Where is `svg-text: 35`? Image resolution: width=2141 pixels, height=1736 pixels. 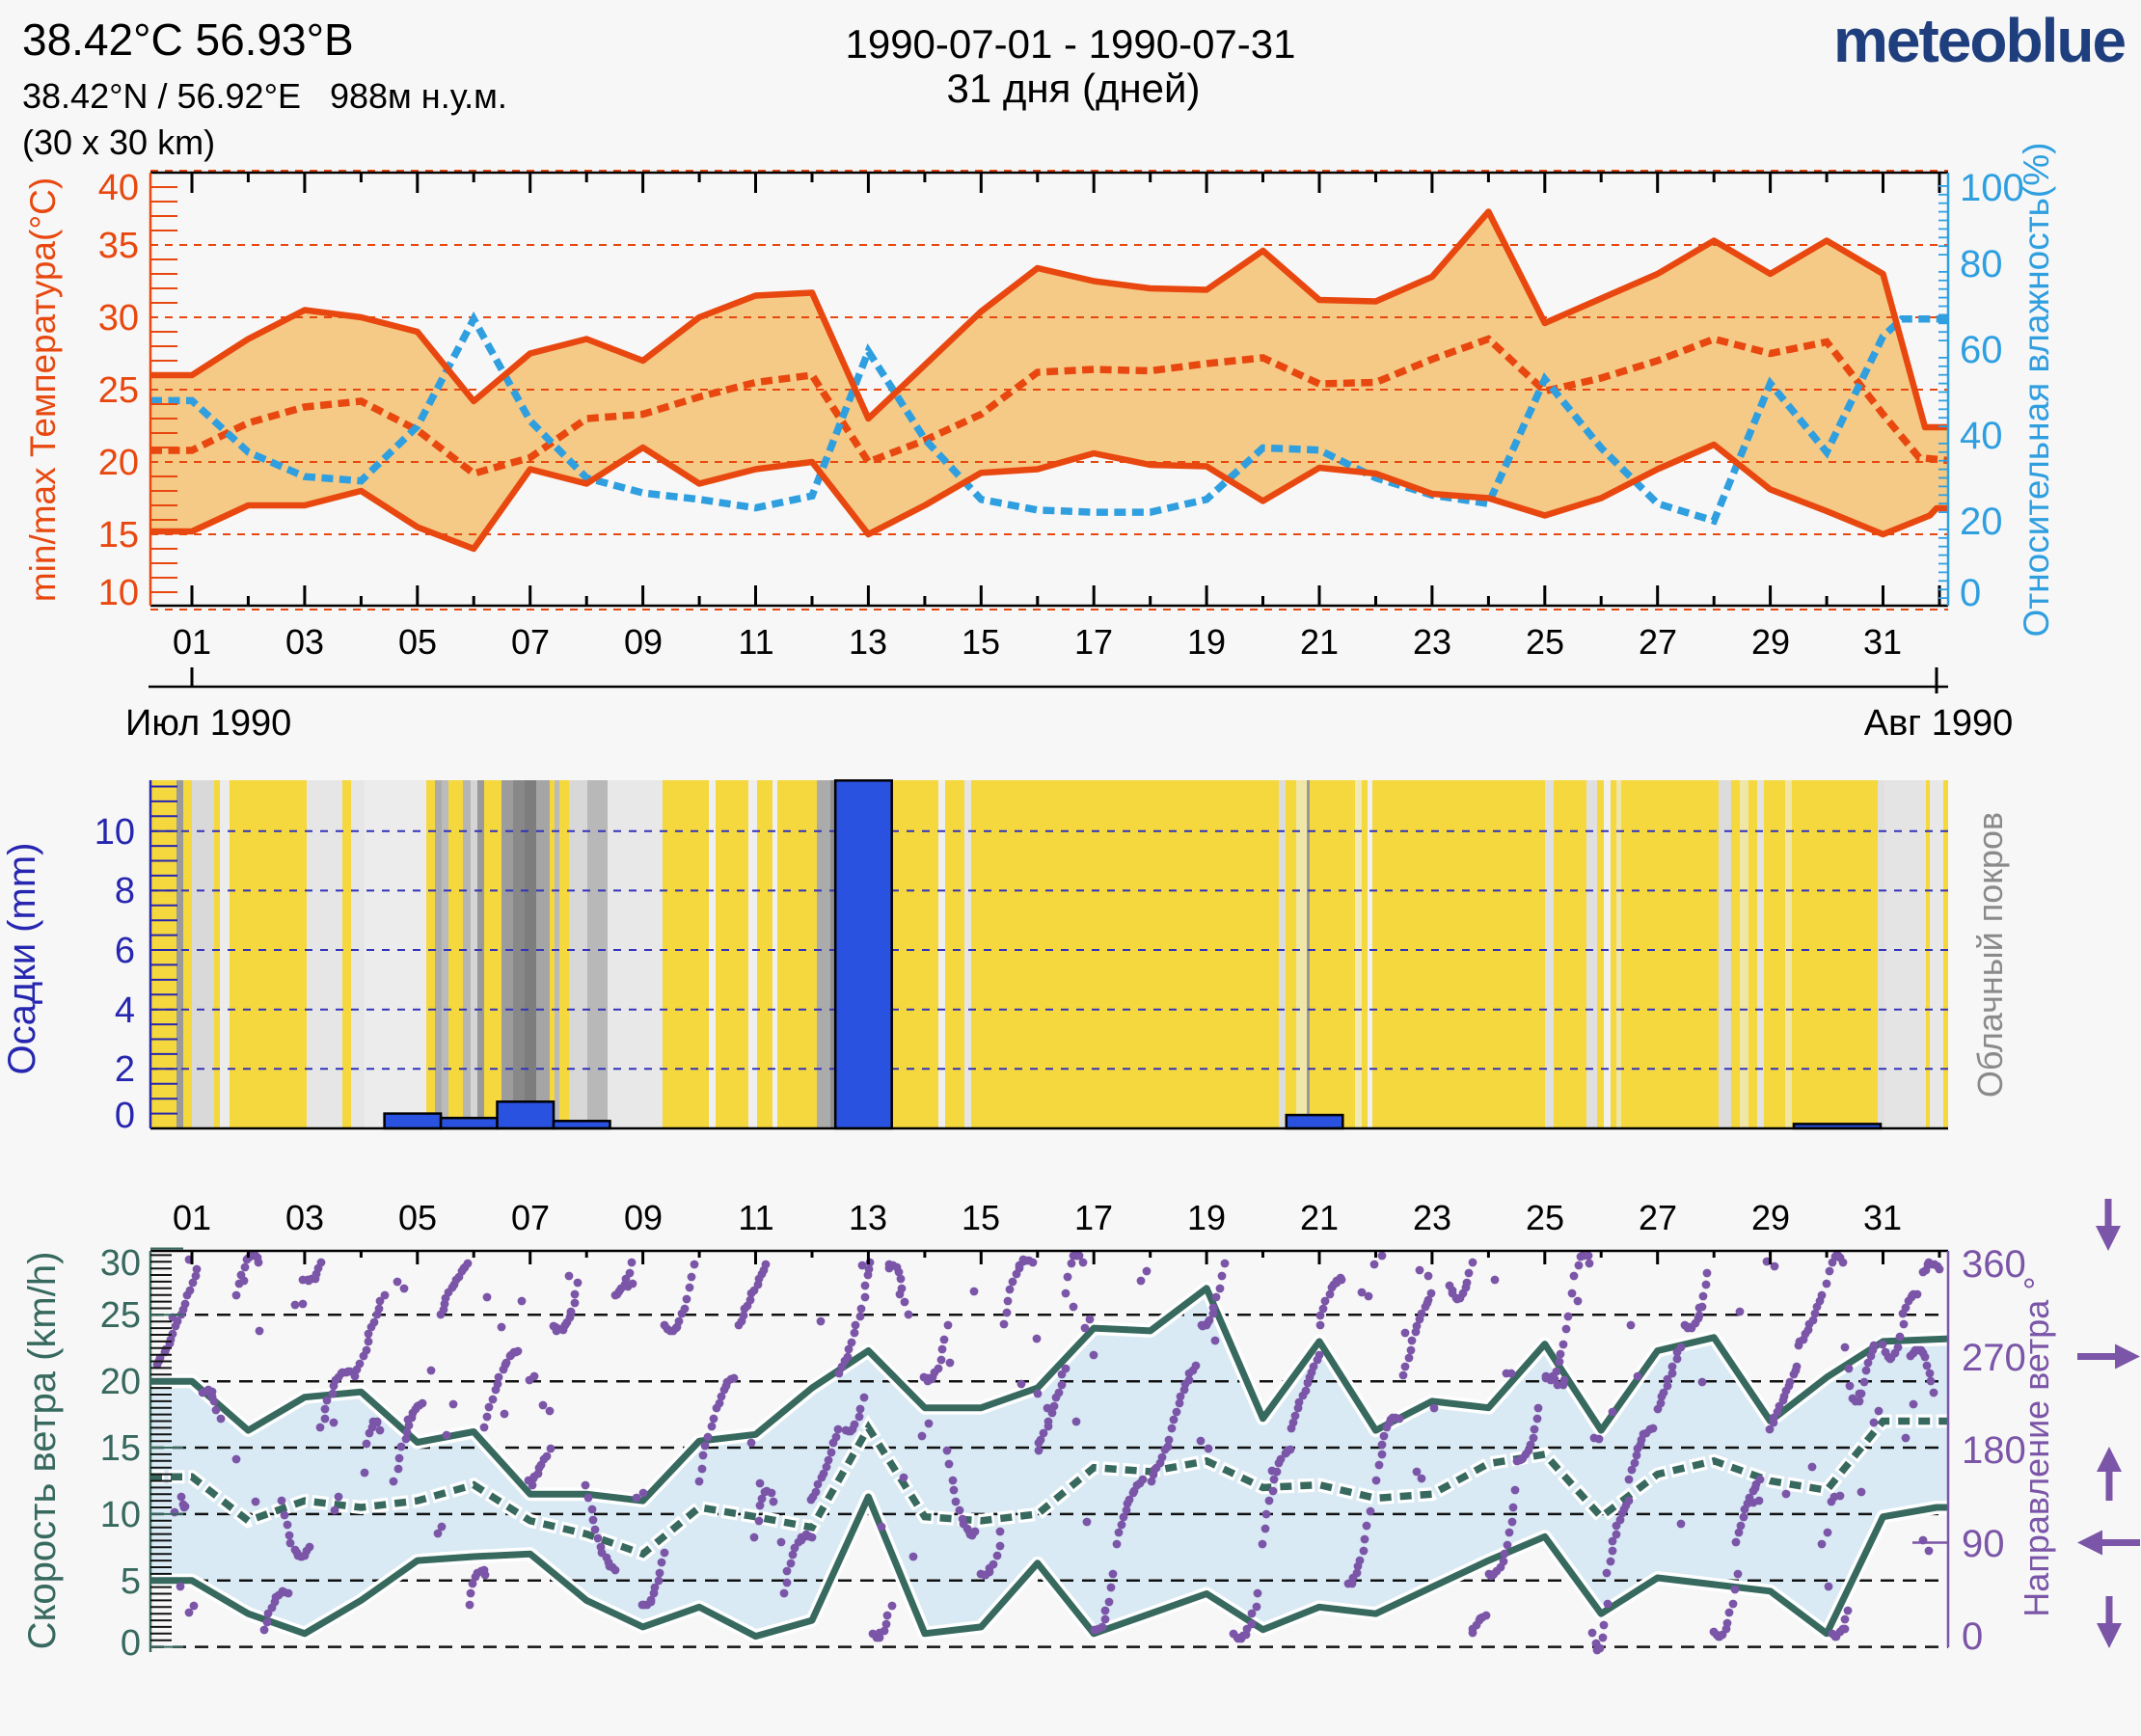 svg-text: 35 is located at coordinates (118, 246).